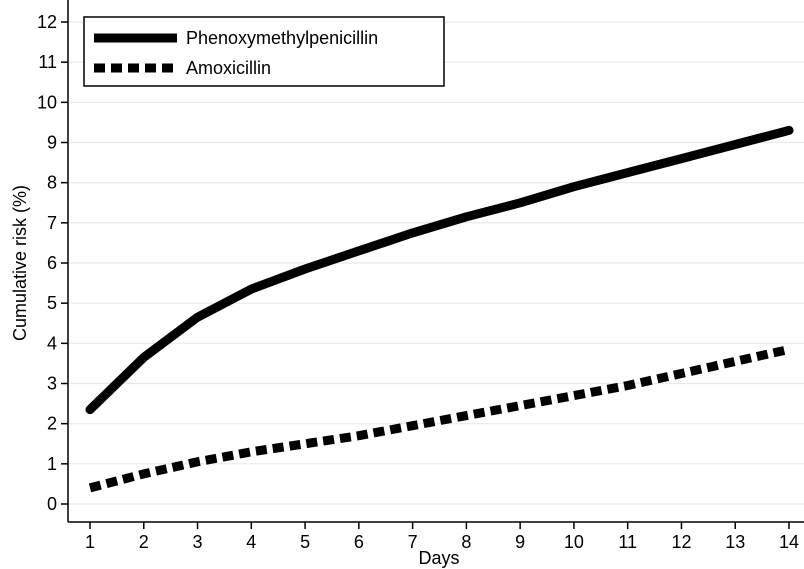  I want to click on y-tick-label-5: 5, so click(52, 303).